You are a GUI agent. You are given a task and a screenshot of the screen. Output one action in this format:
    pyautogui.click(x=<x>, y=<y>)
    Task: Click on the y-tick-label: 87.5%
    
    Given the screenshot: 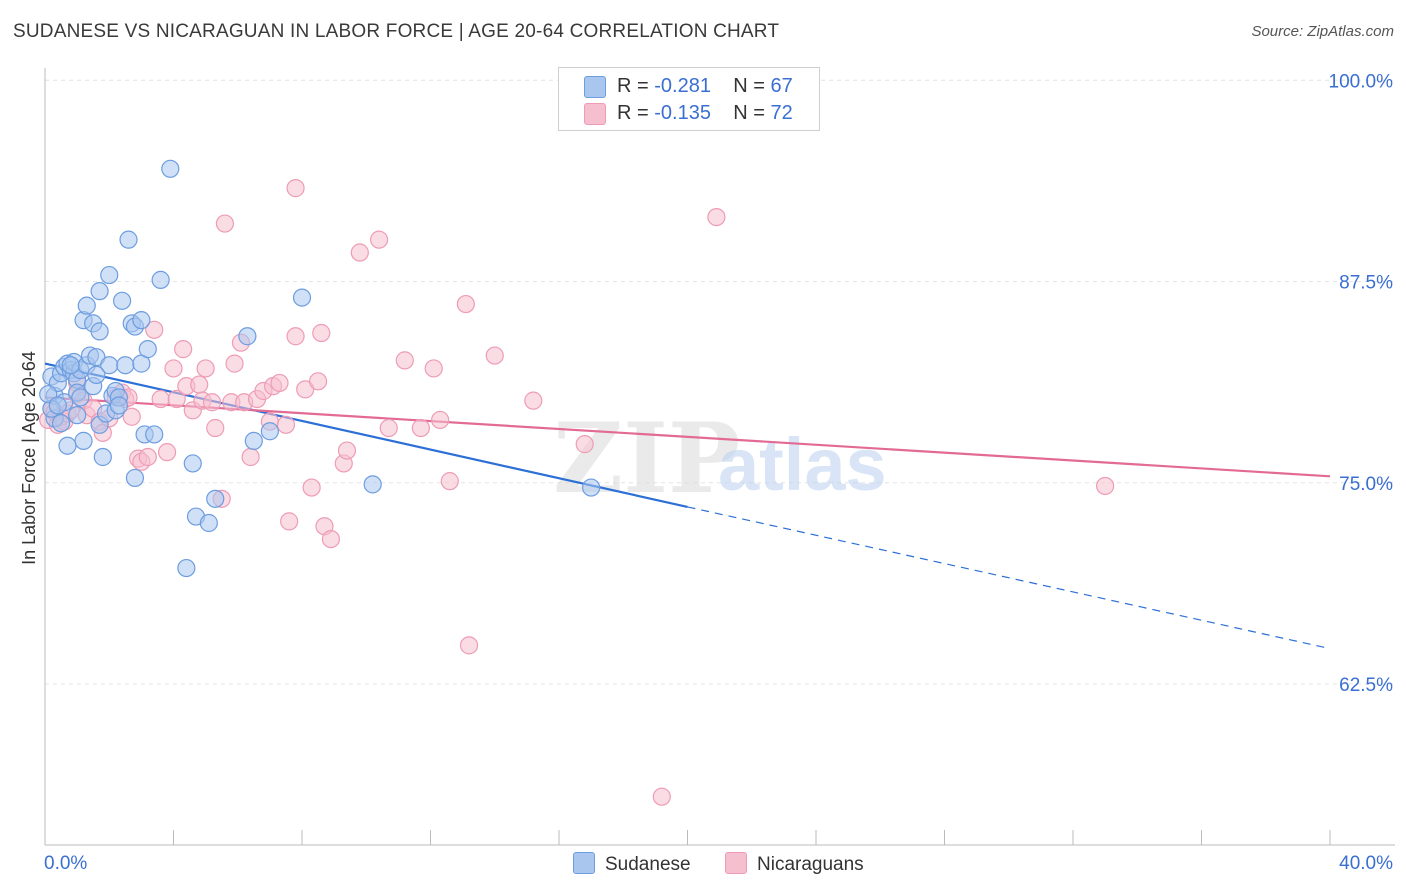 What is the action you would take?
    pyautogui.click(x=1366, y=283)
    